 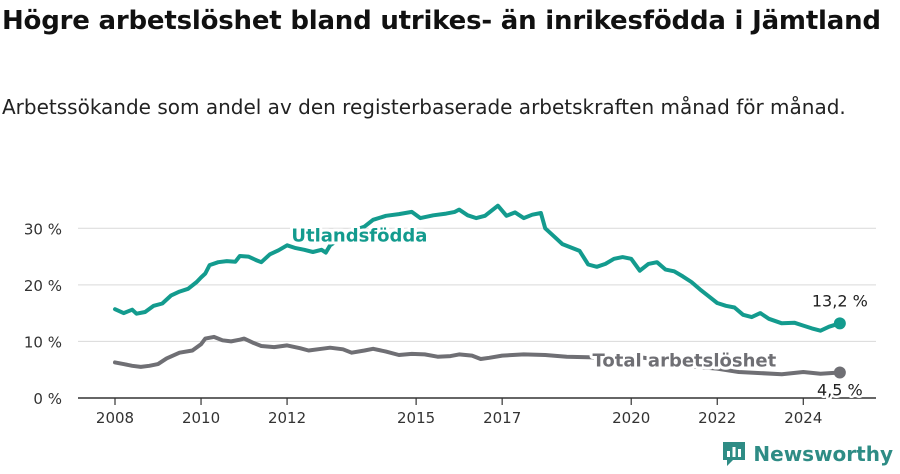 I want to click on brand-logo: Newsworthy, so click(x=807, y=454).